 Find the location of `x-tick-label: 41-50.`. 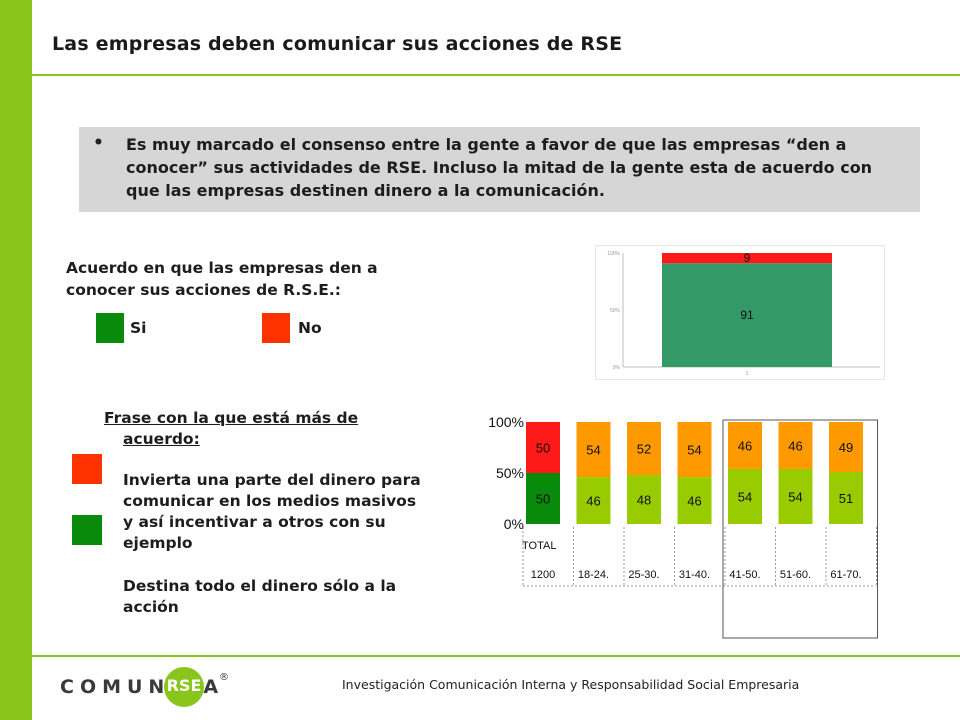

x-tick-label: 41-50. is located at coordinates (744, 575).